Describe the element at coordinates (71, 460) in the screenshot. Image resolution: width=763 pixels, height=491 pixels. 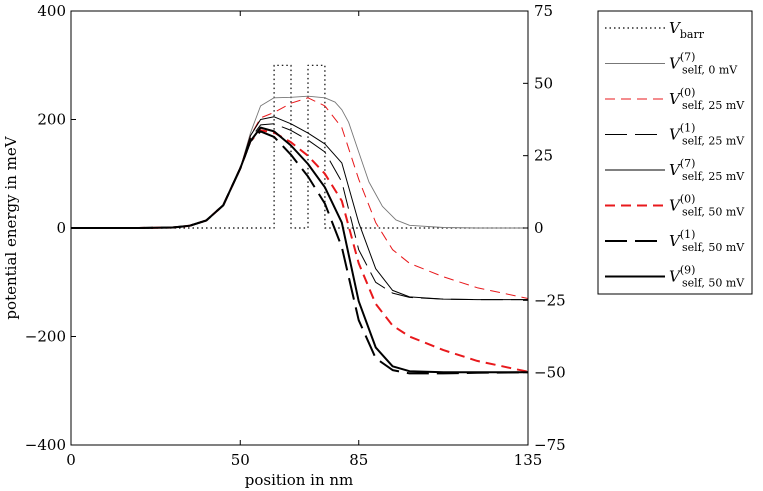
I see `x-tick-label-0: 0` at that location.